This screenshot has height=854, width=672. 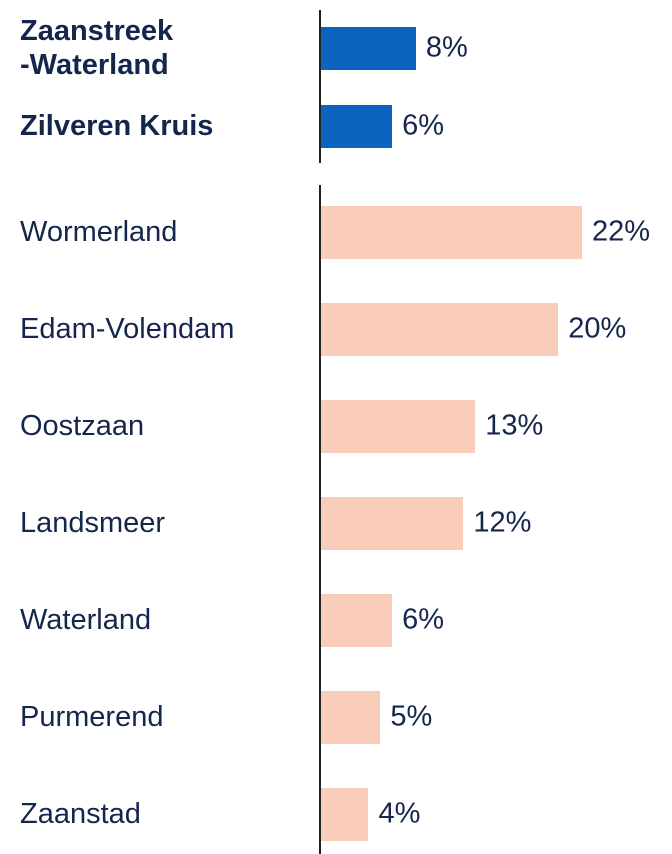 What do you see at coordinates (93, 523) in the screenshot?
I see `category-label: Landsmeer` at bounding box center [93, 523].